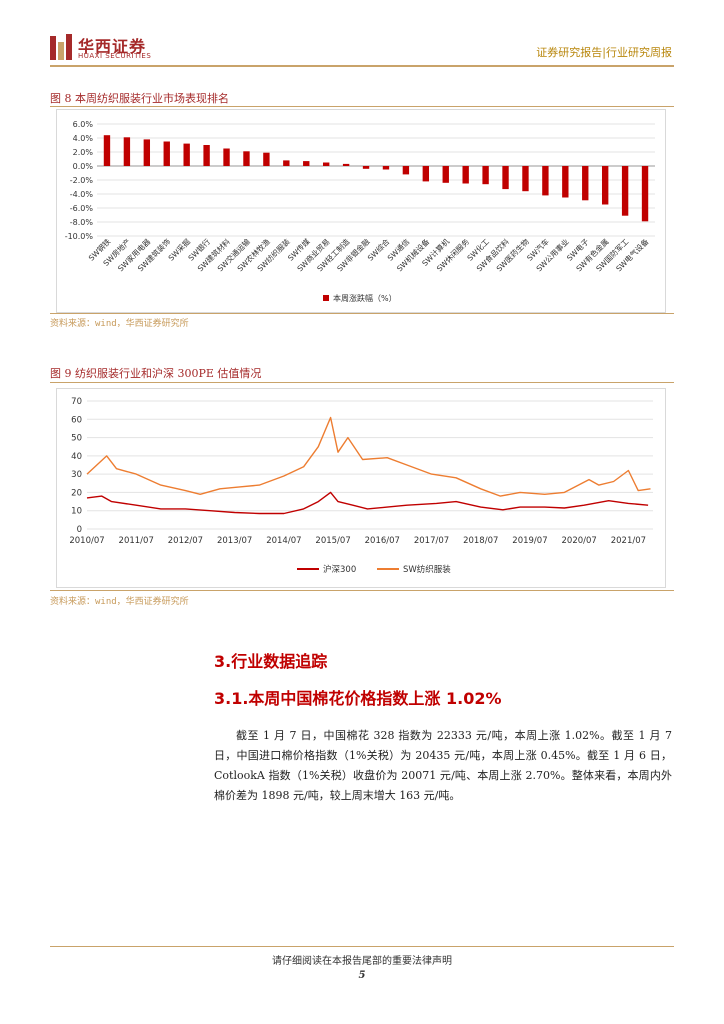  What do you see at coordinates (283, 541) in the screenshot?
I see `figure9-x-tick-label: 2014/07` at bounding box center [283, 541].